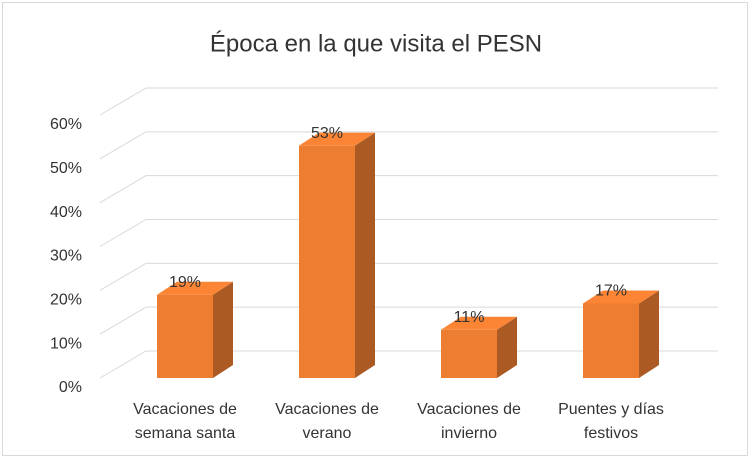 The height and width of the screenshot is (458, 753). Describe the element at coordinates (185, 282) in the screenshot. I see `value-label: 19%` at that location.